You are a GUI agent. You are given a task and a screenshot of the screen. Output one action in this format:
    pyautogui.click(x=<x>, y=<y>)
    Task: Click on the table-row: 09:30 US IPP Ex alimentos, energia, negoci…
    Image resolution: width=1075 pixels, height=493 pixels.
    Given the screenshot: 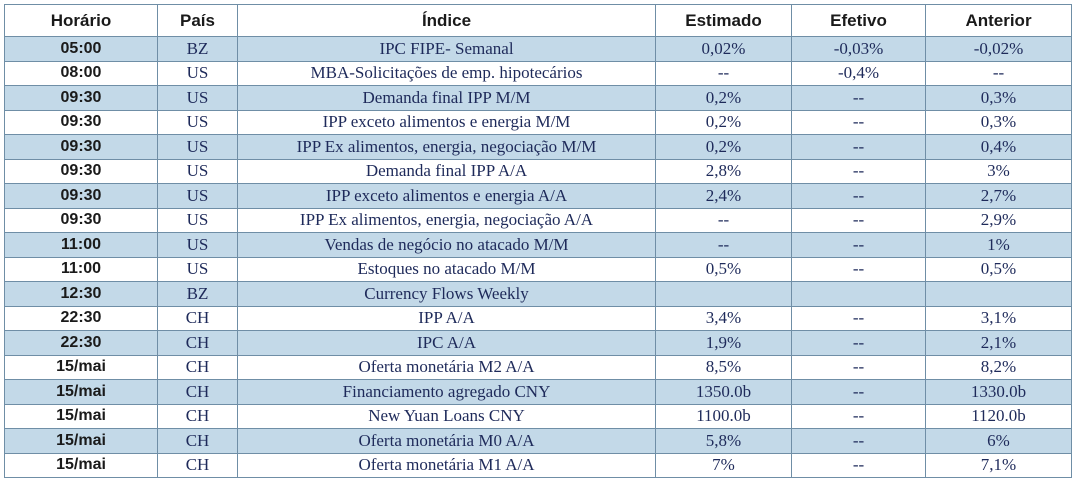 What is the action you would take?
    pyautogui.click(x=538, y=147)
    